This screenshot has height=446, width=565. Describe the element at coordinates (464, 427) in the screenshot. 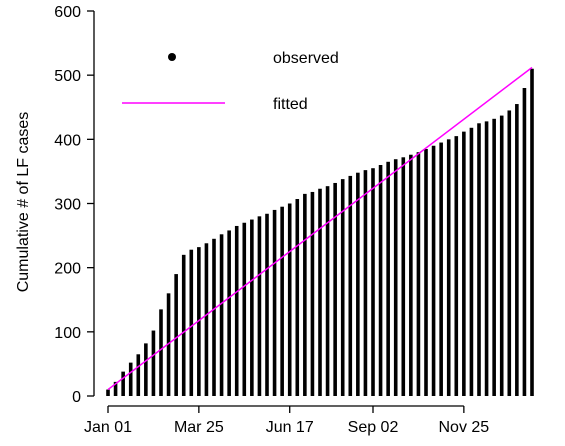

I see `x-tick-label: Nov 25` at that location.